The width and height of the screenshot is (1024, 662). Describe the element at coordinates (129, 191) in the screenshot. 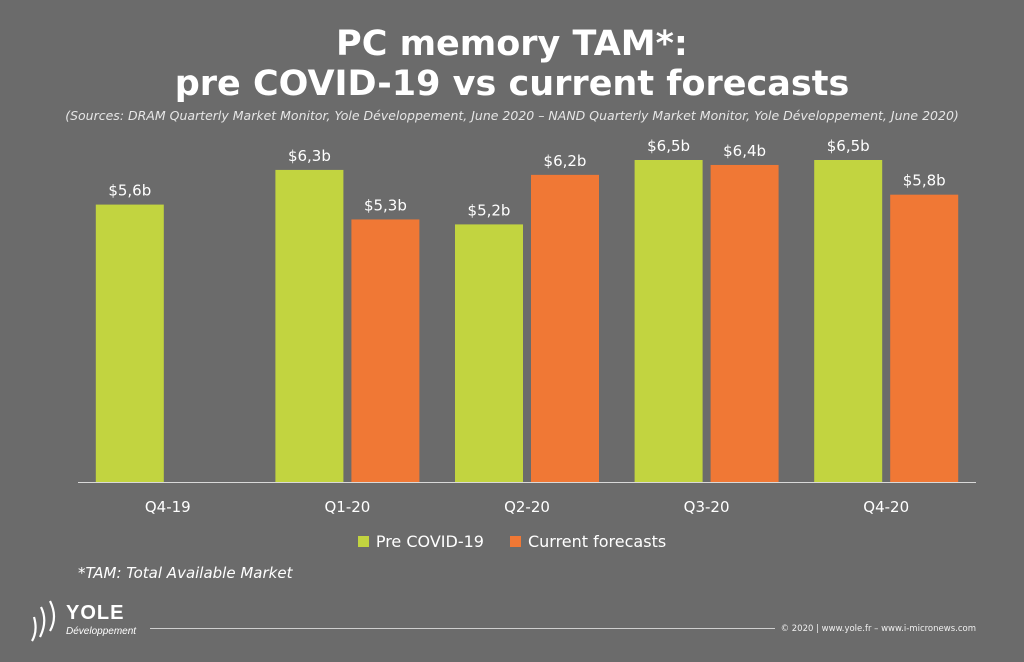

I see `data-label-pre-covid-q4-19: $5,6b` at that location.